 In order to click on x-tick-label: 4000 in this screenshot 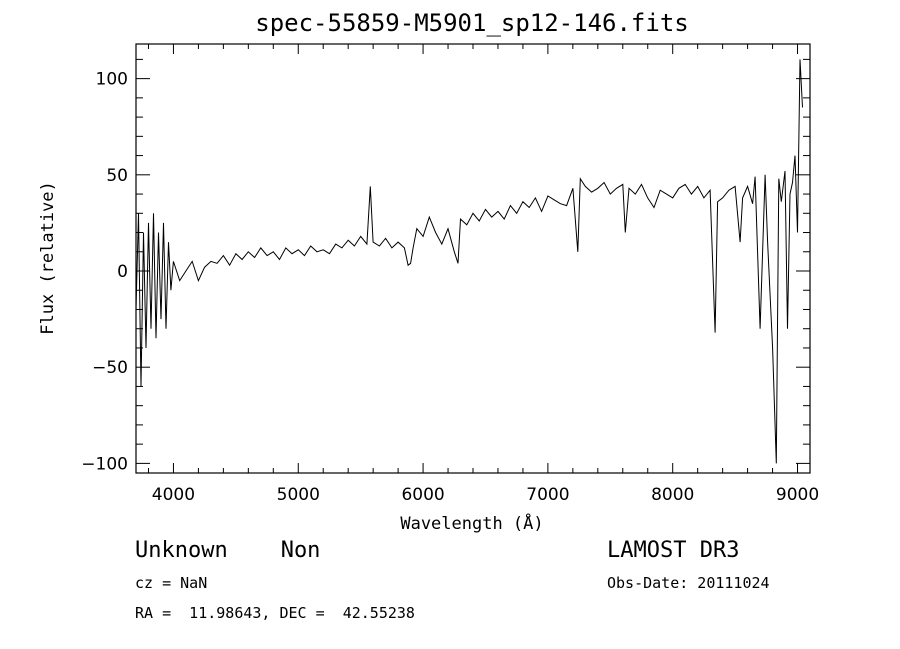, I will do `click(173, 495)`.